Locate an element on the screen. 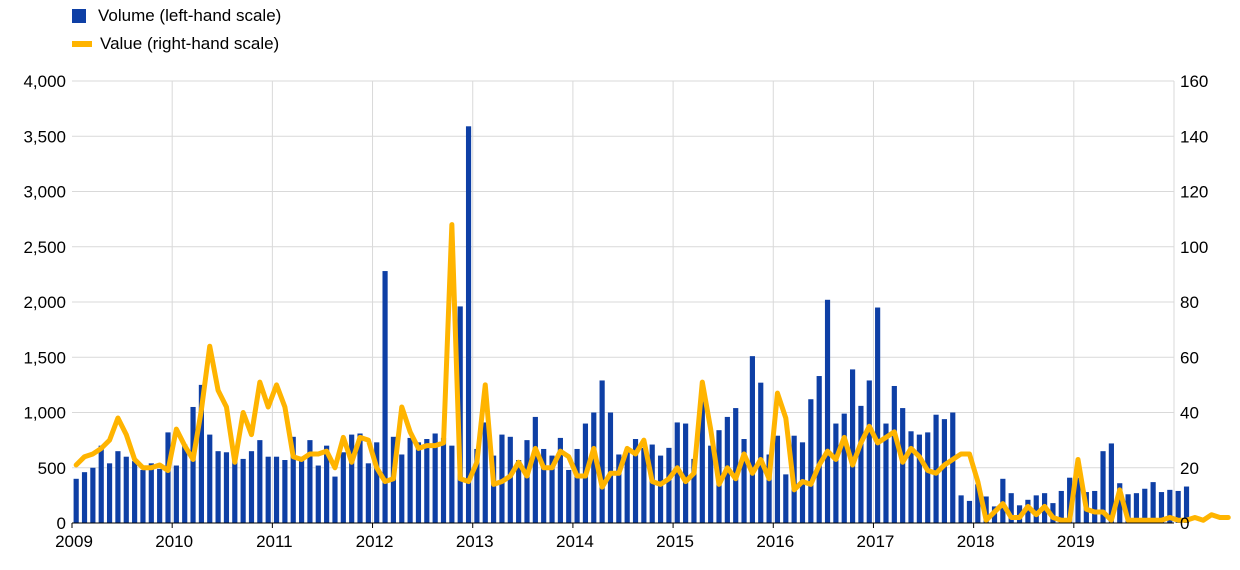 This screenshot has height=570, width=1240. x-tick-label: 2015 is located at coordinates (675, 541).